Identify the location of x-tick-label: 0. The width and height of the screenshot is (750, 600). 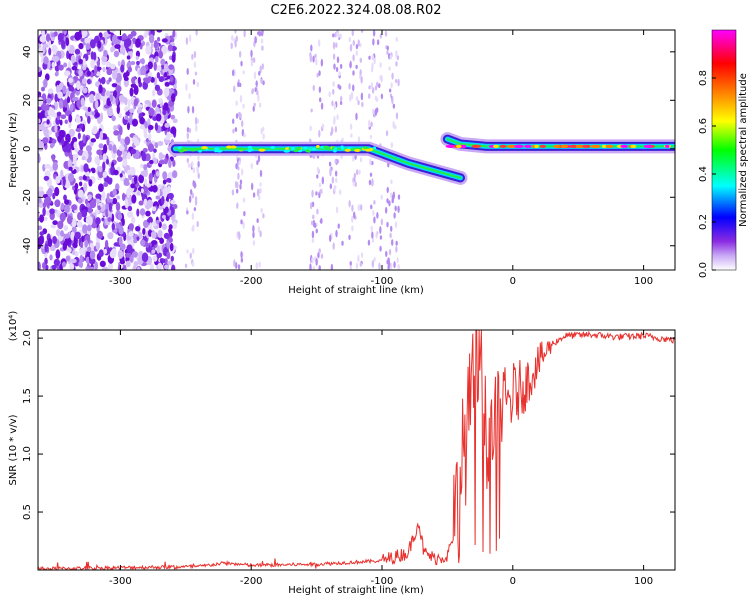
(513, 281).